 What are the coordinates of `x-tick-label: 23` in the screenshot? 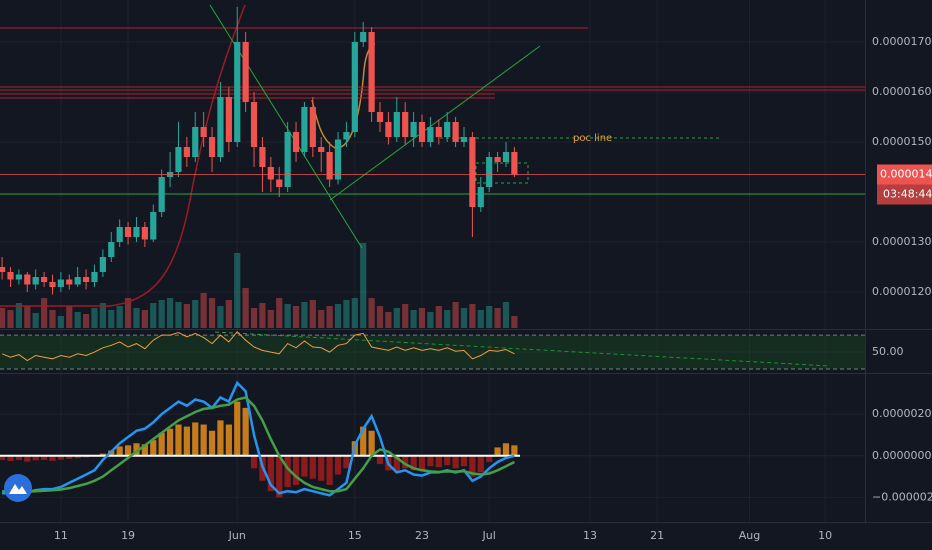 It's located at (422, 535).